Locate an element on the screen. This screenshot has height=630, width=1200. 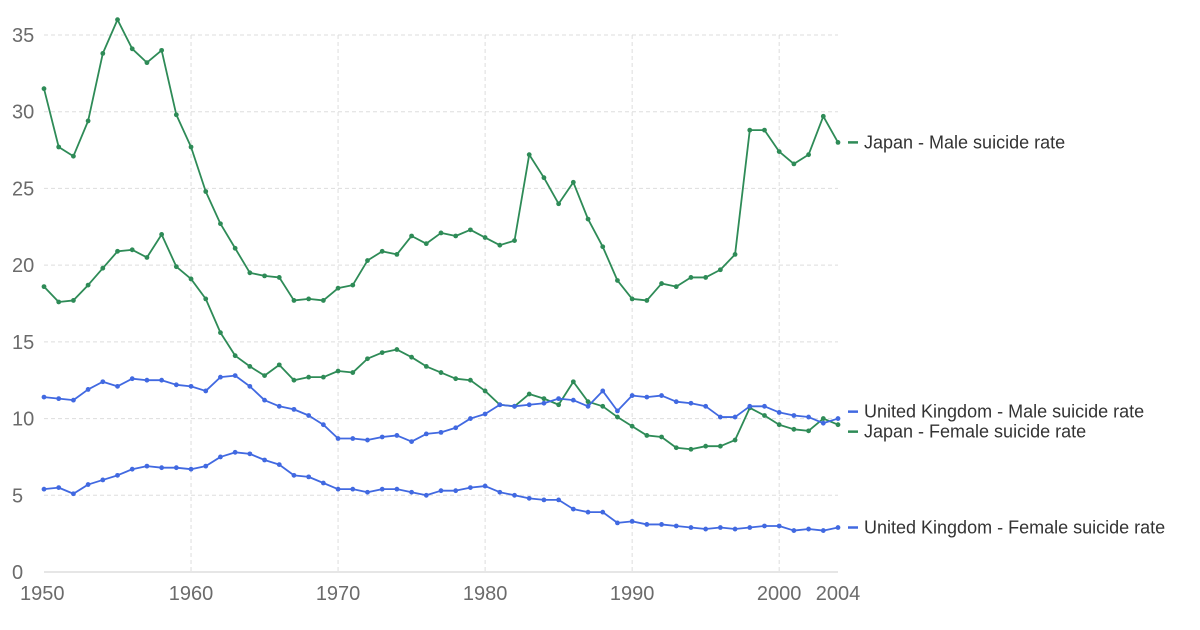
legend-label: Japan - Male suicide rate is located at coordinates (964, 142).